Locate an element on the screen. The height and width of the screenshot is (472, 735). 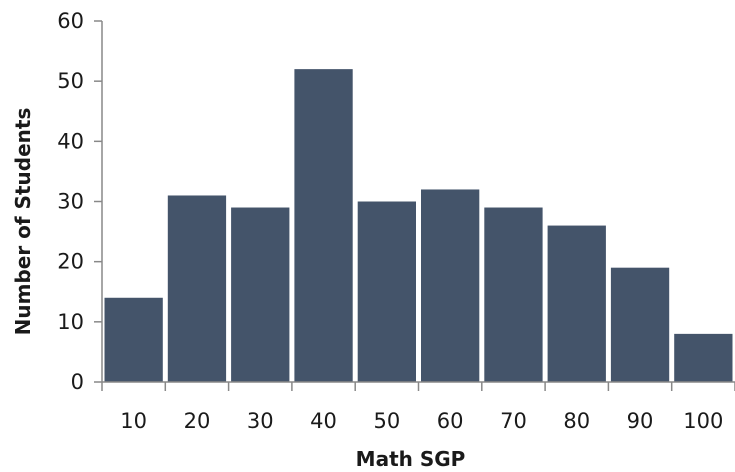
y-tick-label: 60 is located at coordinates (70, 21).